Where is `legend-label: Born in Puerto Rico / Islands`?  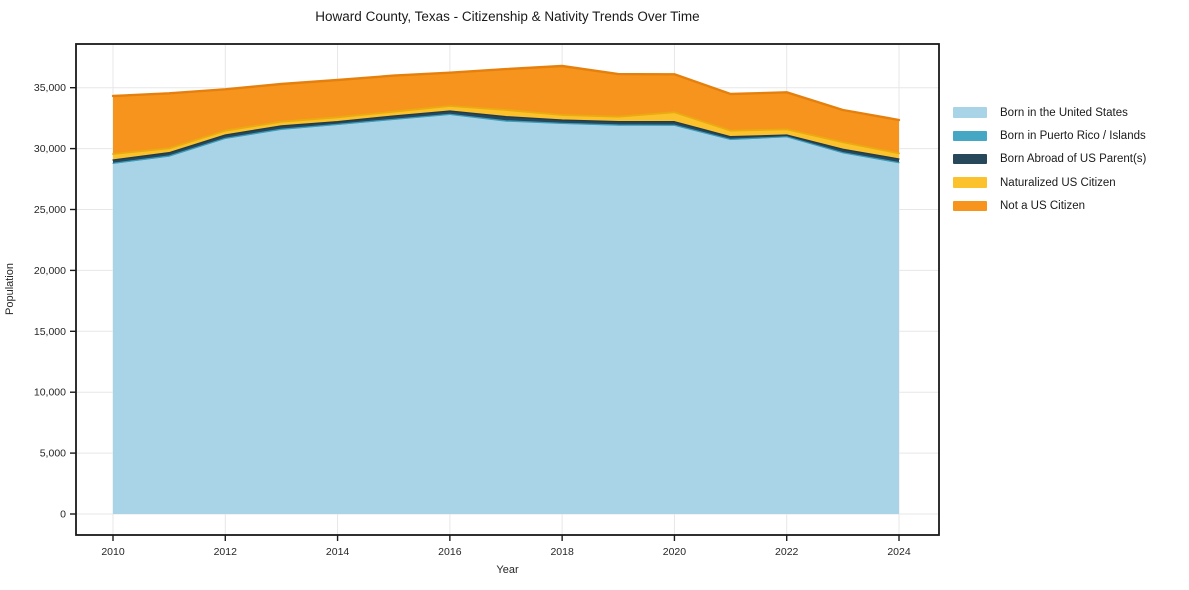
legend-label: Born in Puerto Rico / Islands is located at coordinates (1073, 135).